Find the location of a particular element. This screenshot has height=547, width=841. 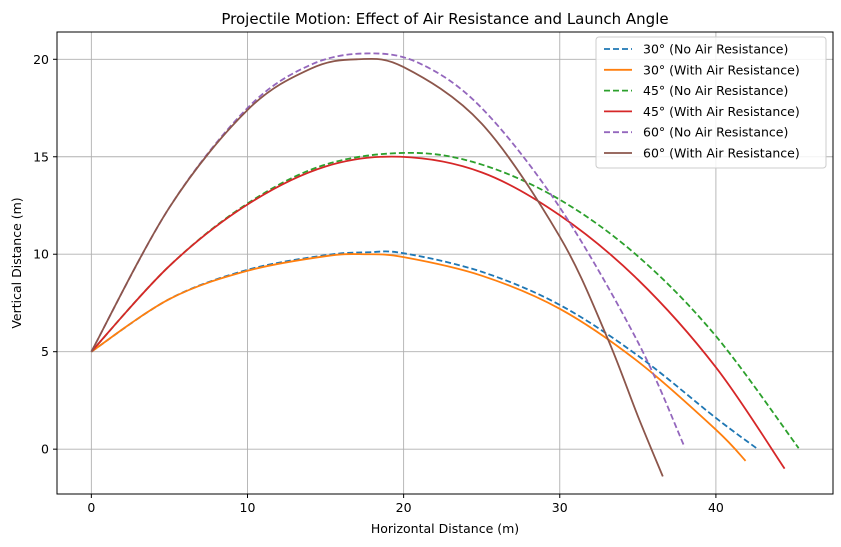

x-axis-label: Horizontal Distance (m) is located at coordinates (445, 528).